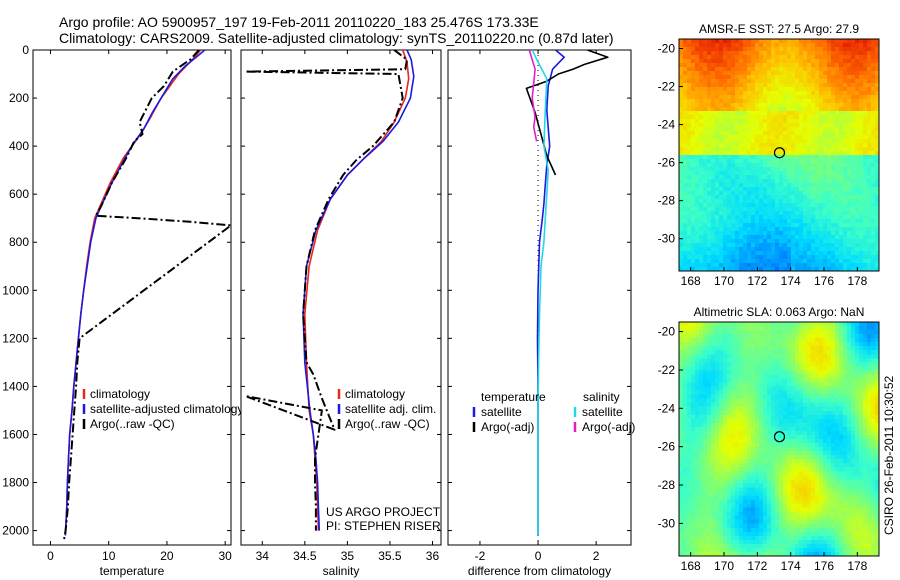 This screenshot has width=900, height=580. Describe the element at coordinates (19, 98) in the screenshot. I see `y-tick-label: 200` at that location.